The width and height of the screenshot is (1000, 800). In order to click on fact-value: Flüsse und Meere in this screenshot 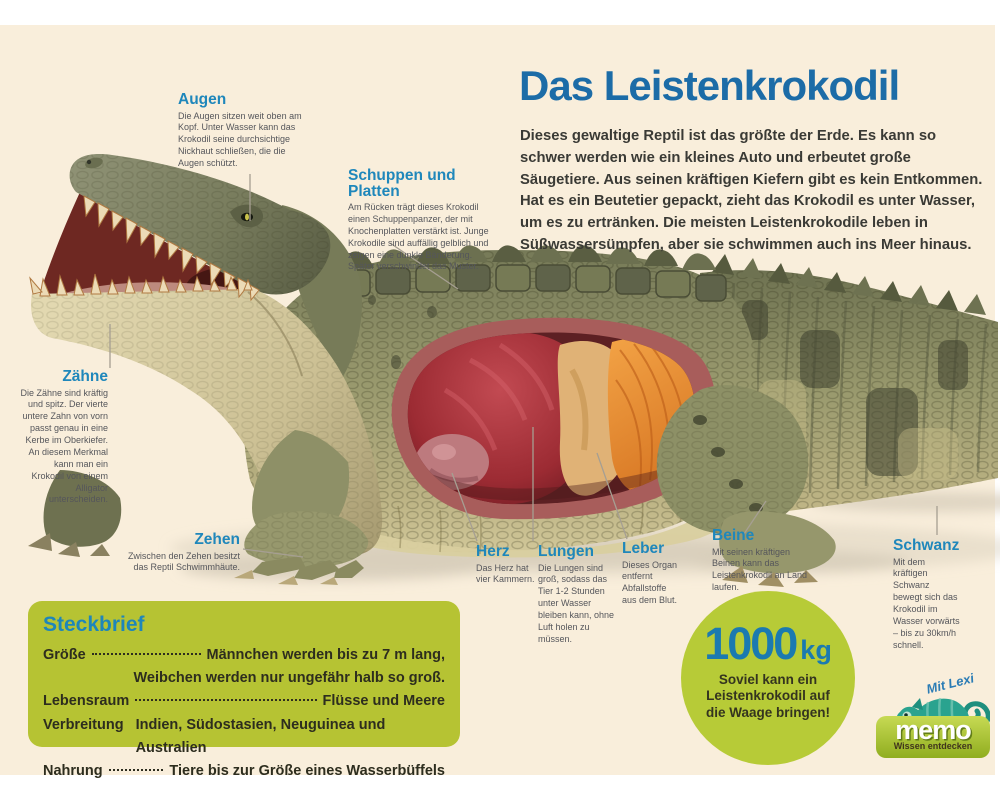, I will do `click(383, 701)`.